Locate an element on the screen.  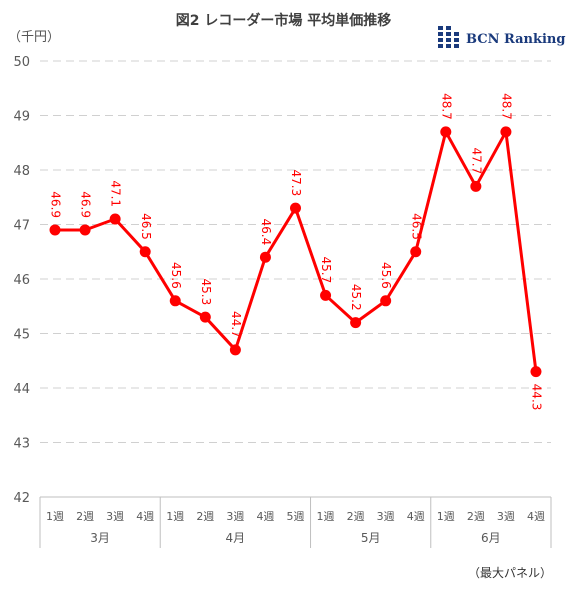
data-label: 47.3 is located at coordinates (296, 182).